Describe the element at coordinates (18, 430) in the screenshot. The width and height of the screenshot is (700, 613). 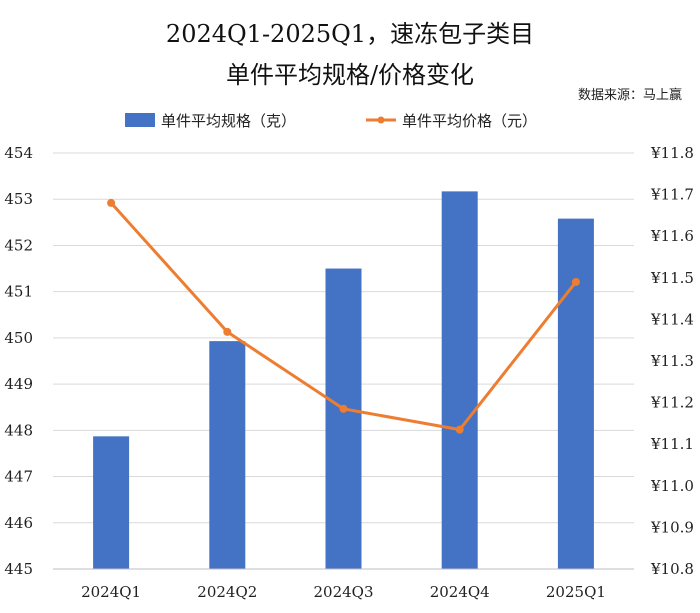
I see `left-tick-label: 448` at that location.